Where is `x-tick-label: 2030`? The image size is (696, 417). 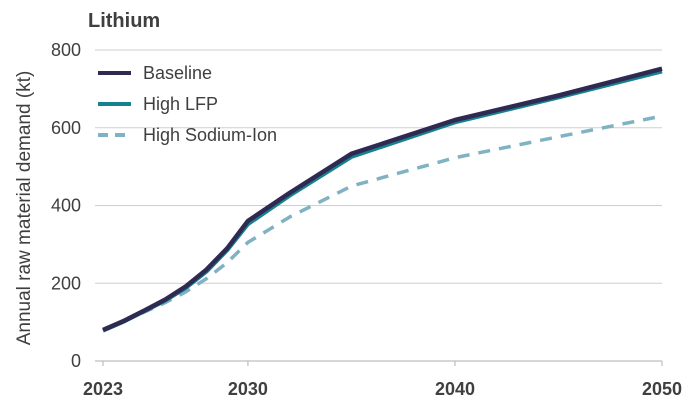 x-tick-label: 2030 is located at coordinates (248, 389).